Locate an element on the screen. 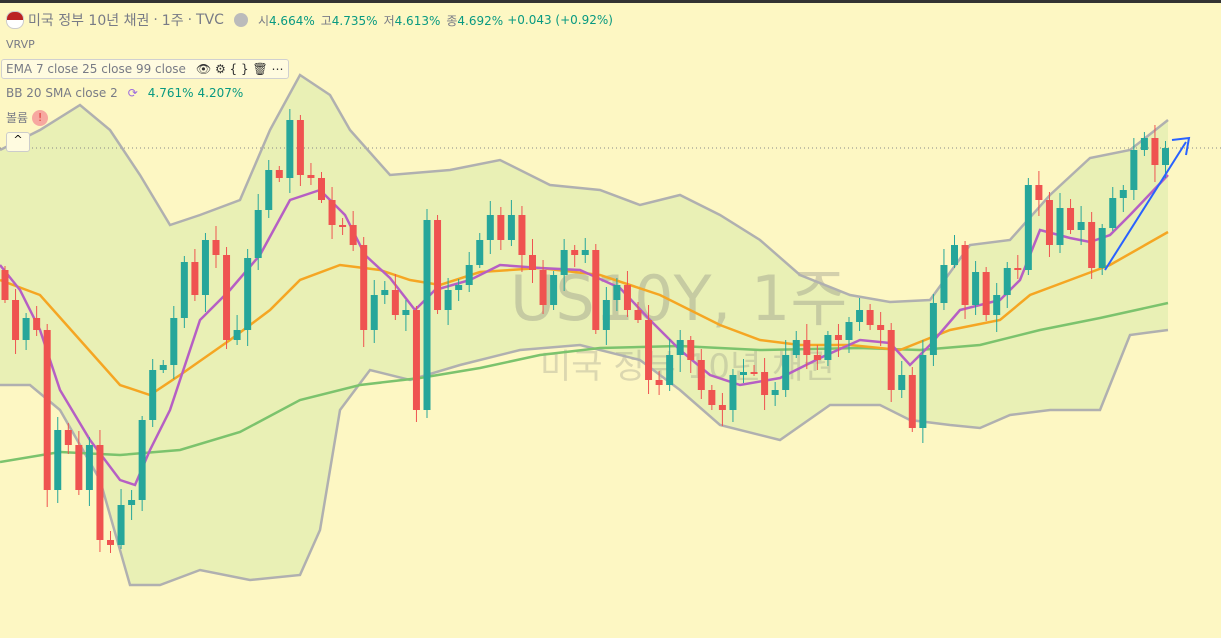 The height and width of the screenshot is (638, 1221). vrvp: VRVP is located at coordinates (20, 44).